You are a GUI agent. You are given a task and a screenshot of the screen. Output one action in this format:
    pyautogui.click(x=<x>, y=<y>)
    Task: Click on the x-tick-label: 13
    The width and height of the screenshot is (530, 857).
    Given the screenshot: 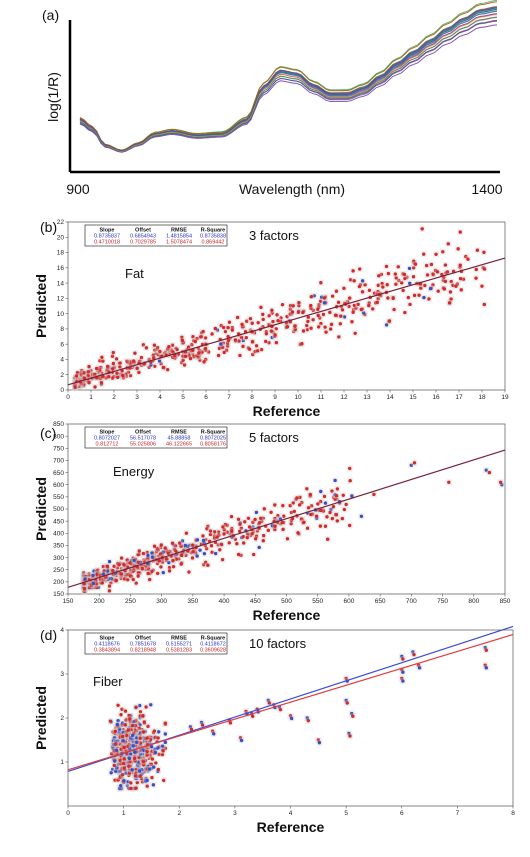 What is the action you would take?
    pyautogui.click(x=367, y=397)
    